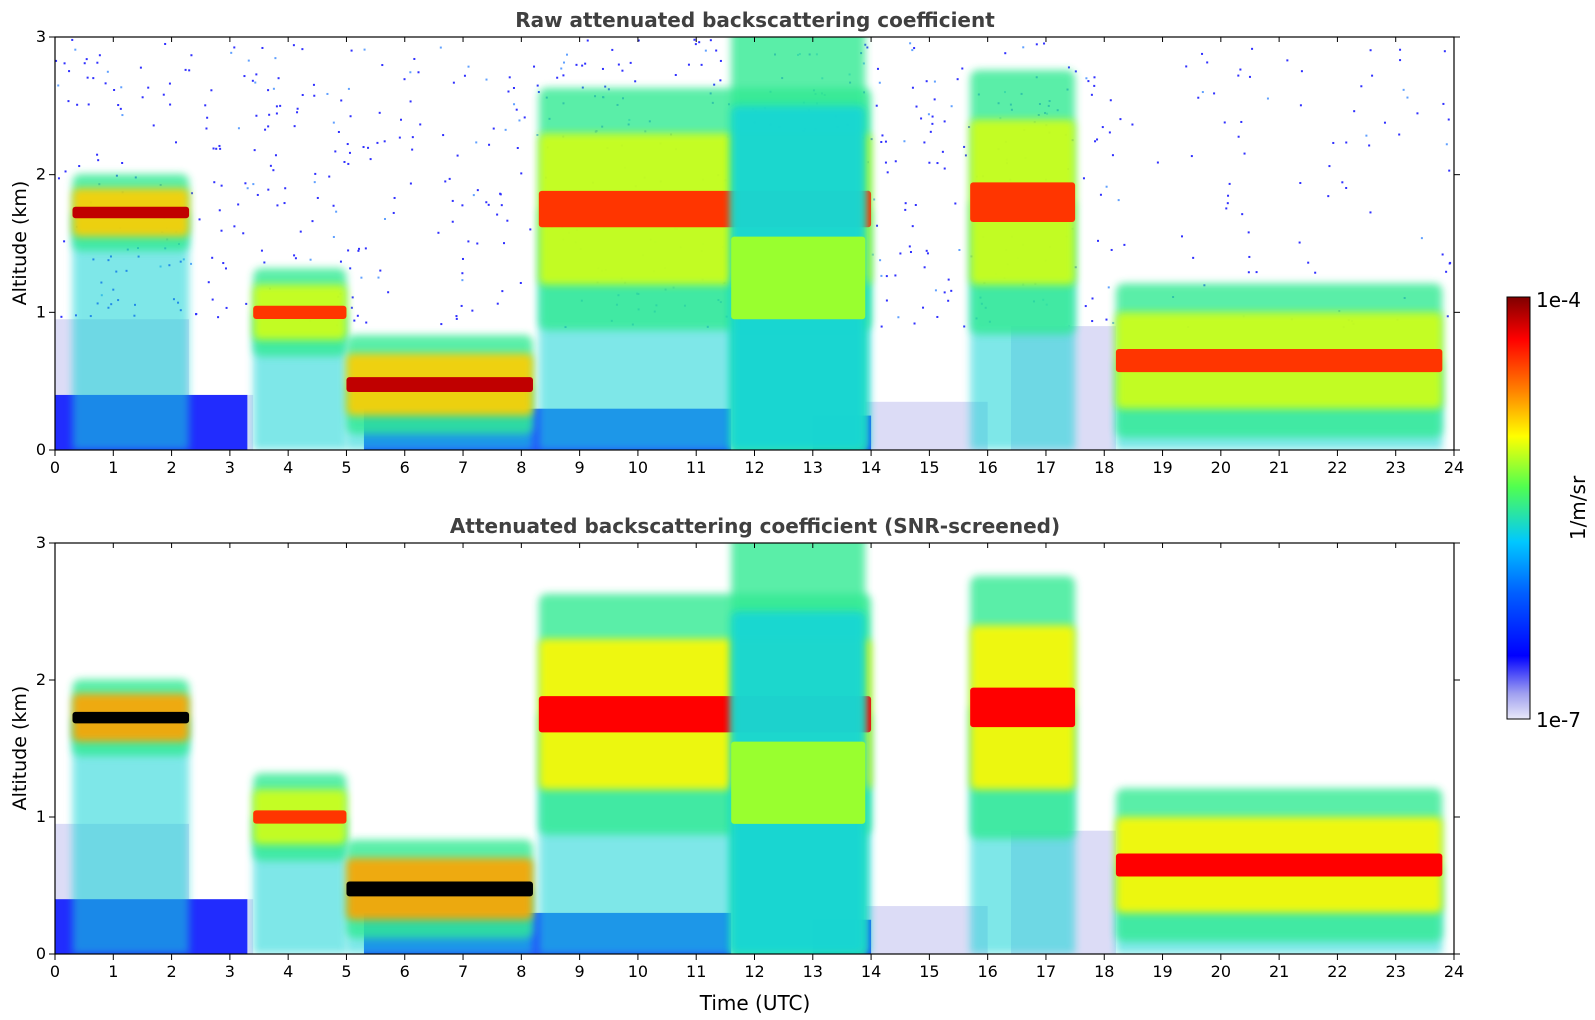  What do you see at coordinates (987, 971) in the screenshot?
I see `x-tick-label: 16` at bounding box center [987, 971].